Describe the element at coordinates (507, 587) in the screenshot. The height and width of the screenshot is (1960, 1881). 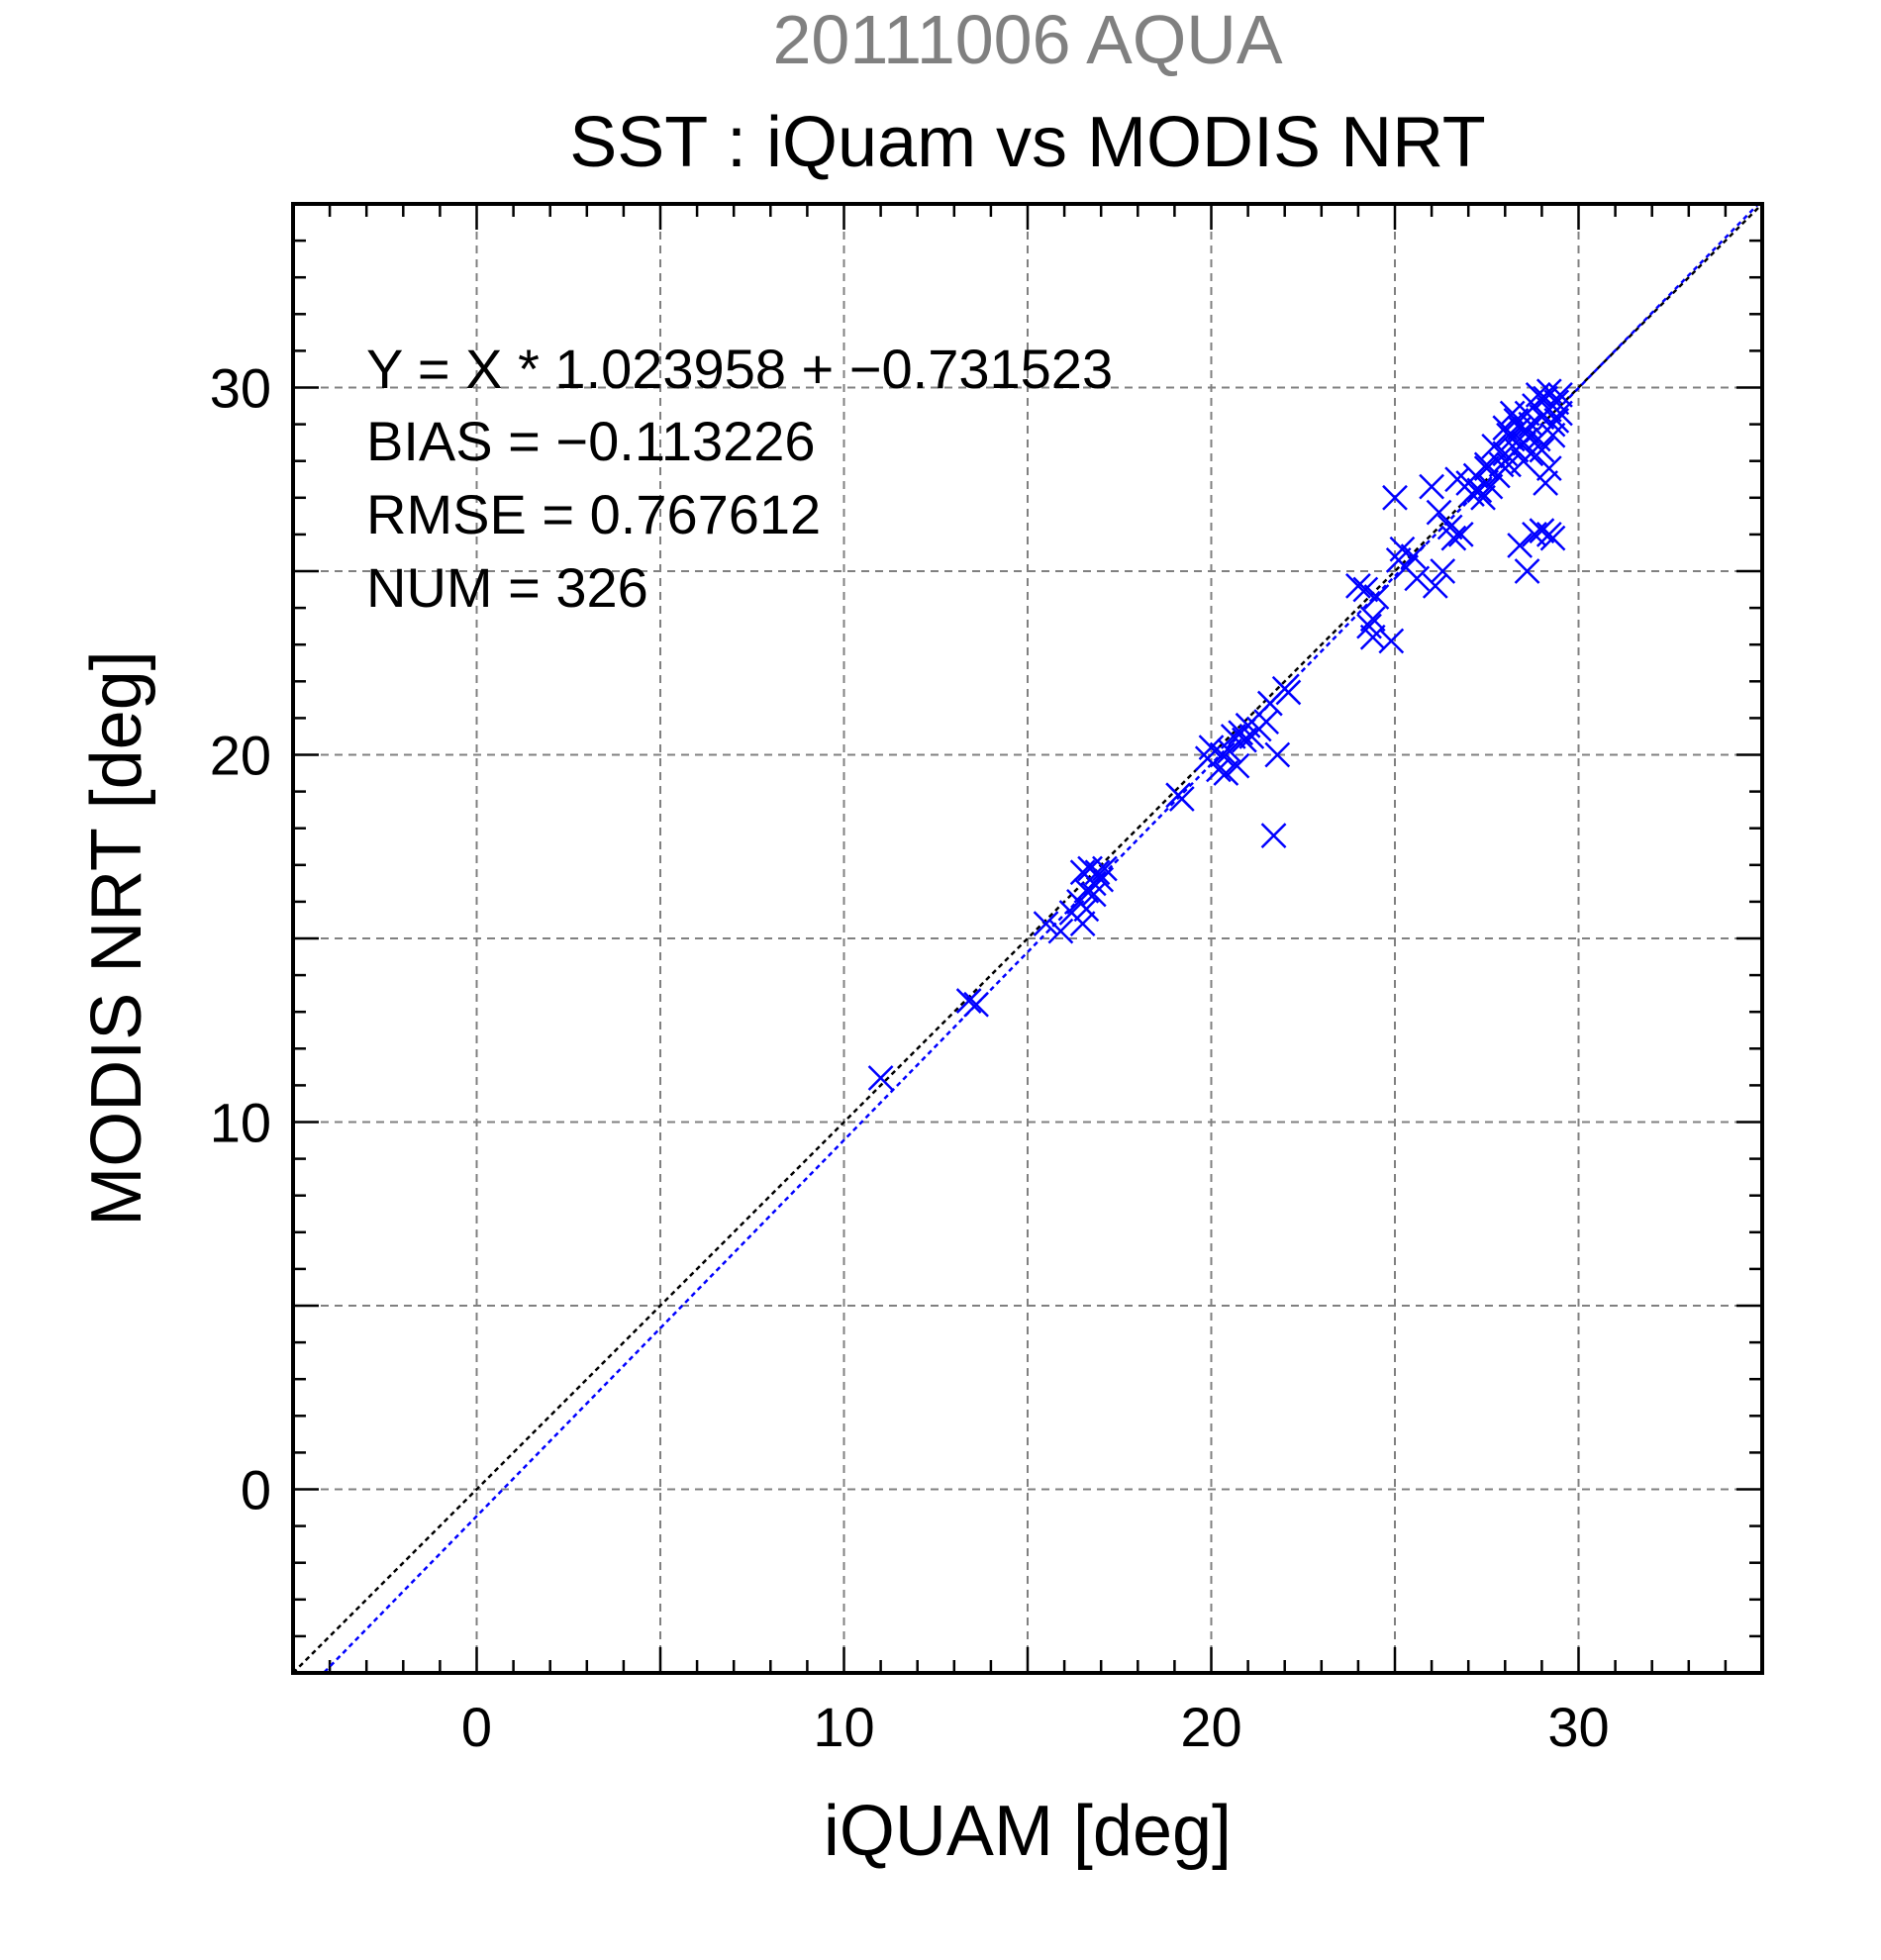
I see `num-value: NUM = 326` at that location.